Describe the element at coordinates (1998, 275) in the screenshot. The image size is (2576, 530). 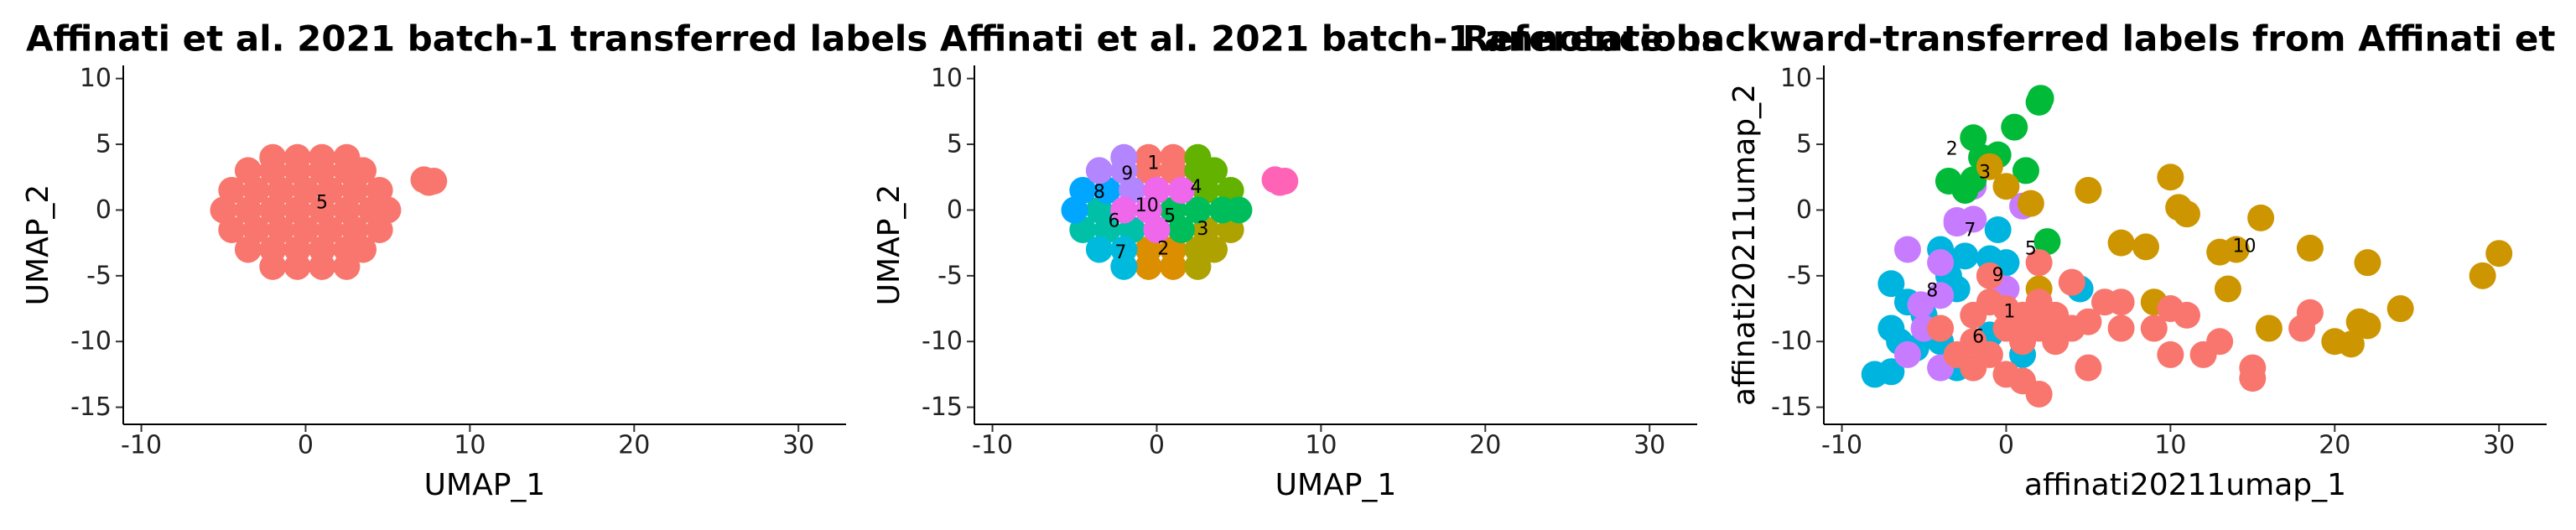
I see `cluster-label: 9` at that location.